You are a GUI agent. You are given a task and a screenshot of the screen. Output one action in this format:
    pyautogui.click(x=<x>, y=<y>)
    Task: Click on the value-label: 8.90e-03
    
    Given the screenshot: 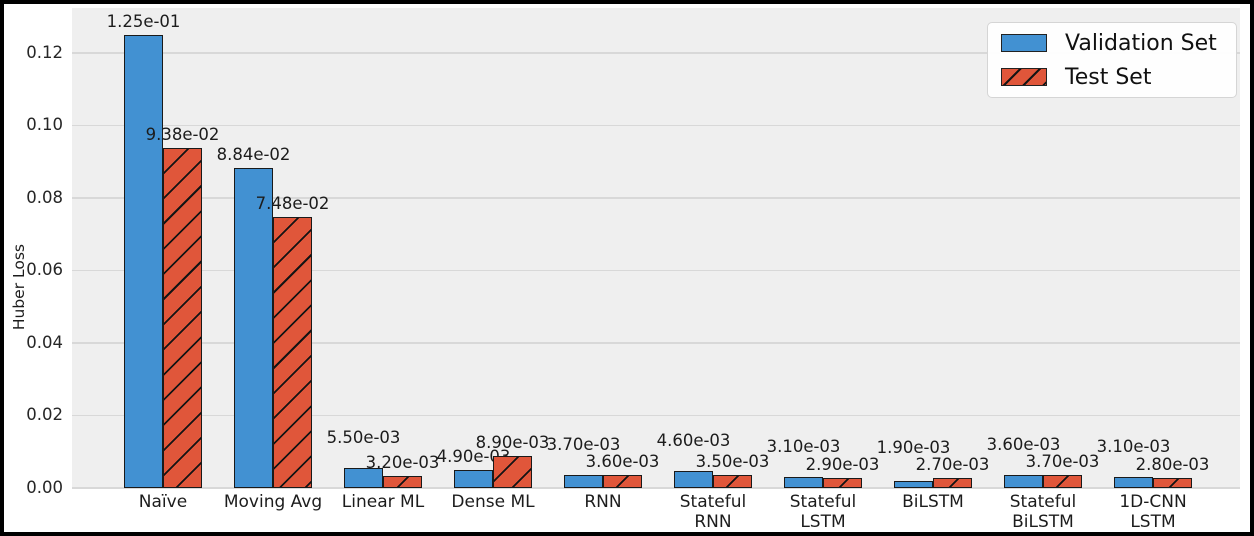 What is the action you would take?
    pyautogui.click(x=512, y=442)
    